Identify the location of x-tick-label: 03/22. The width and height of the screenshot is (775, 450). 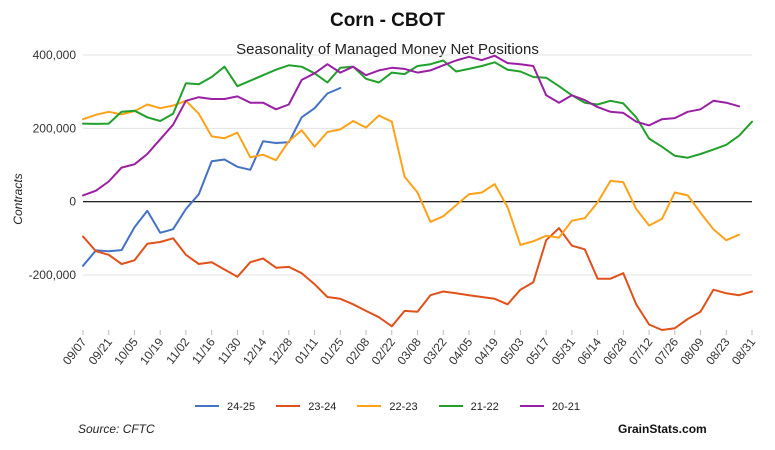
(435, 351).